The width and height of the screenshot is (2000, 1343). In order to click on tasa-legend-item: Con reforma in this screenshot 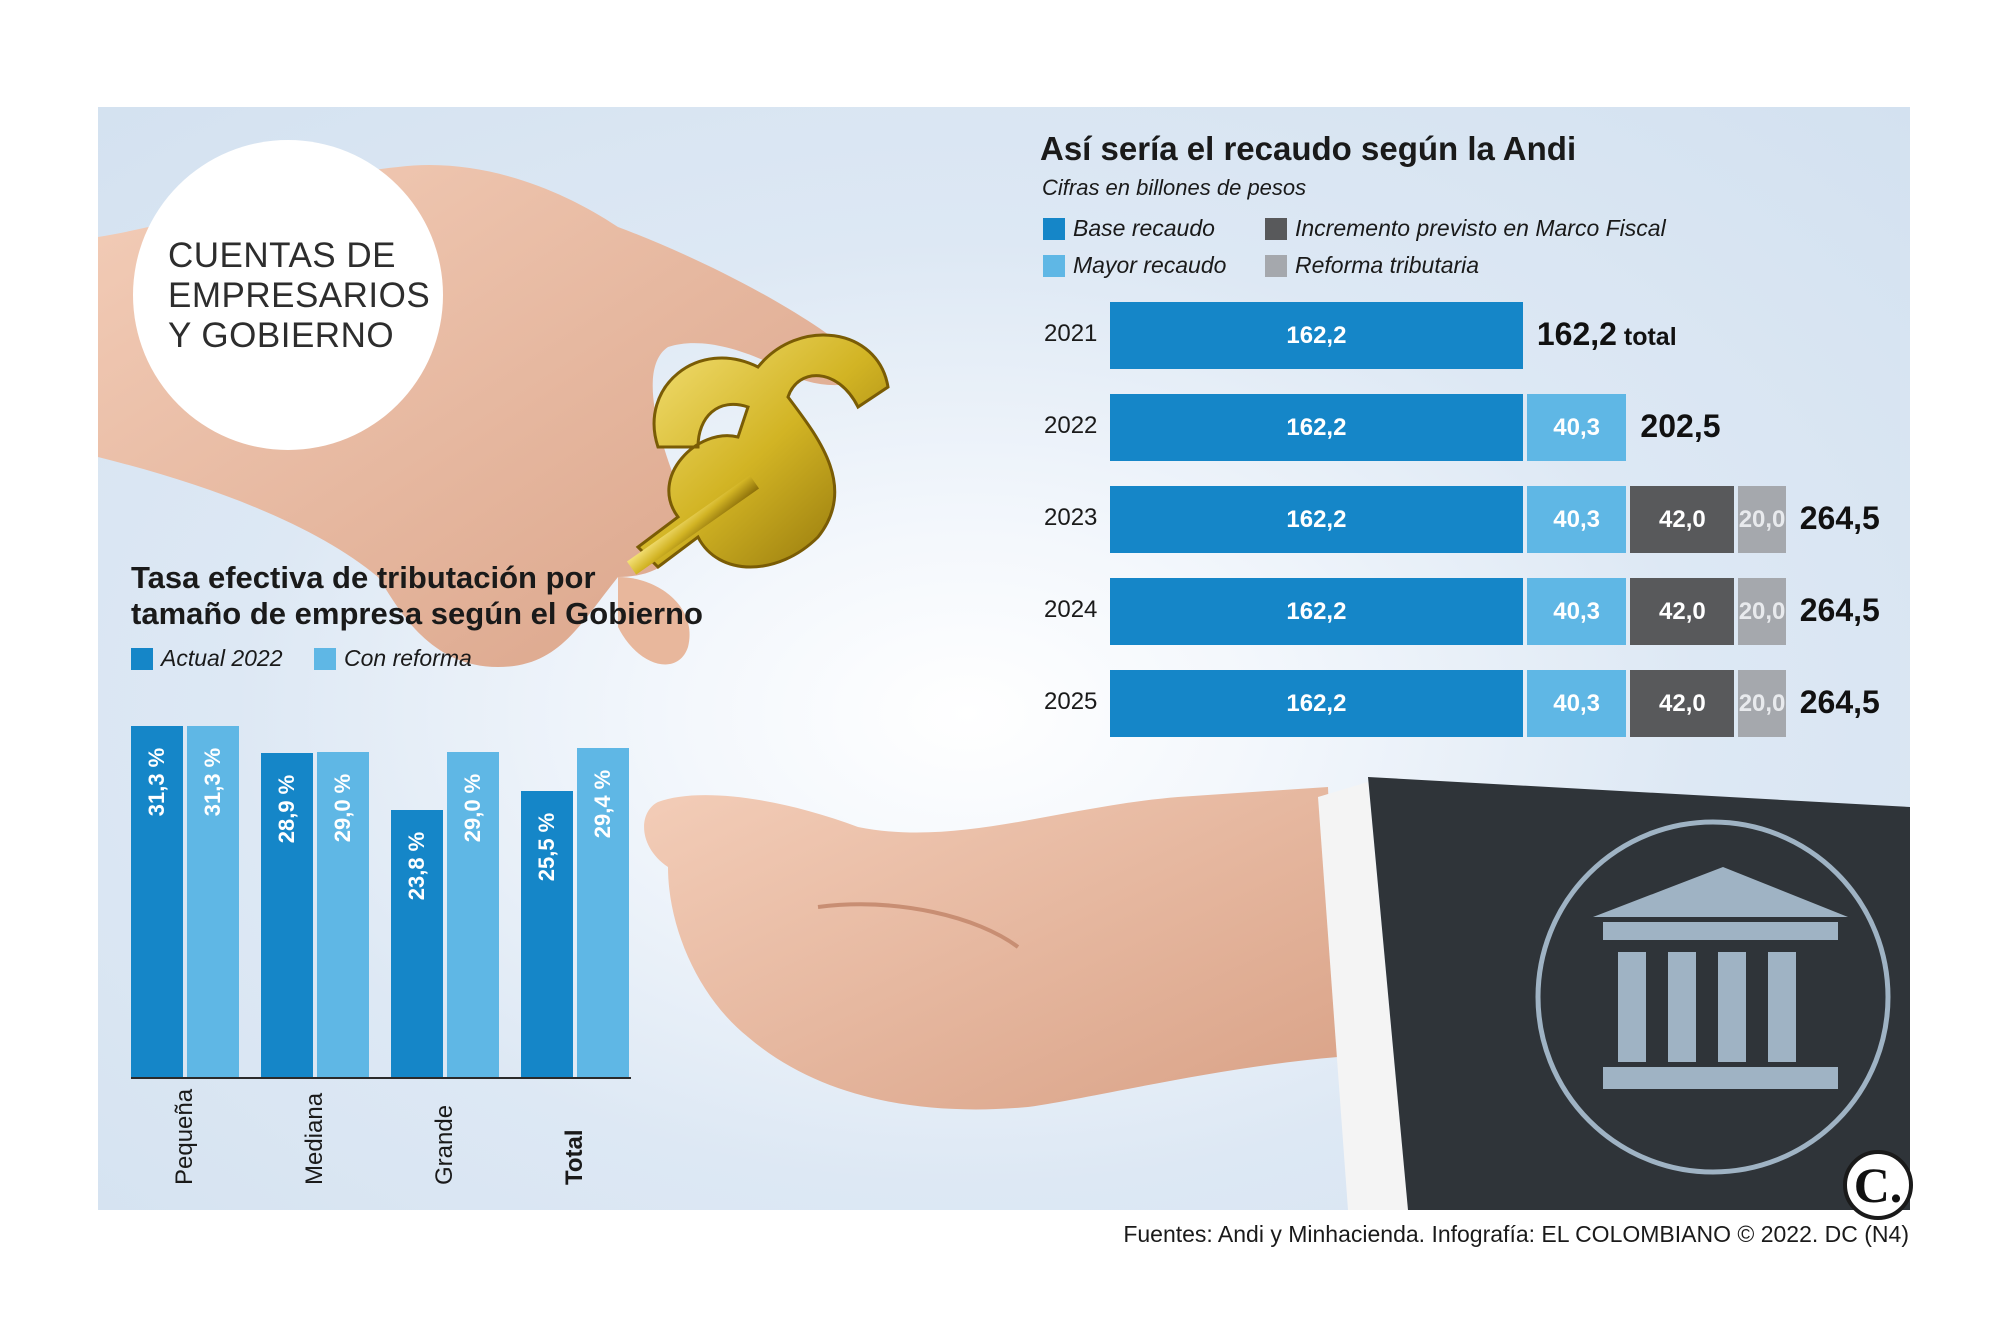, I will do `click(393, 658)`.